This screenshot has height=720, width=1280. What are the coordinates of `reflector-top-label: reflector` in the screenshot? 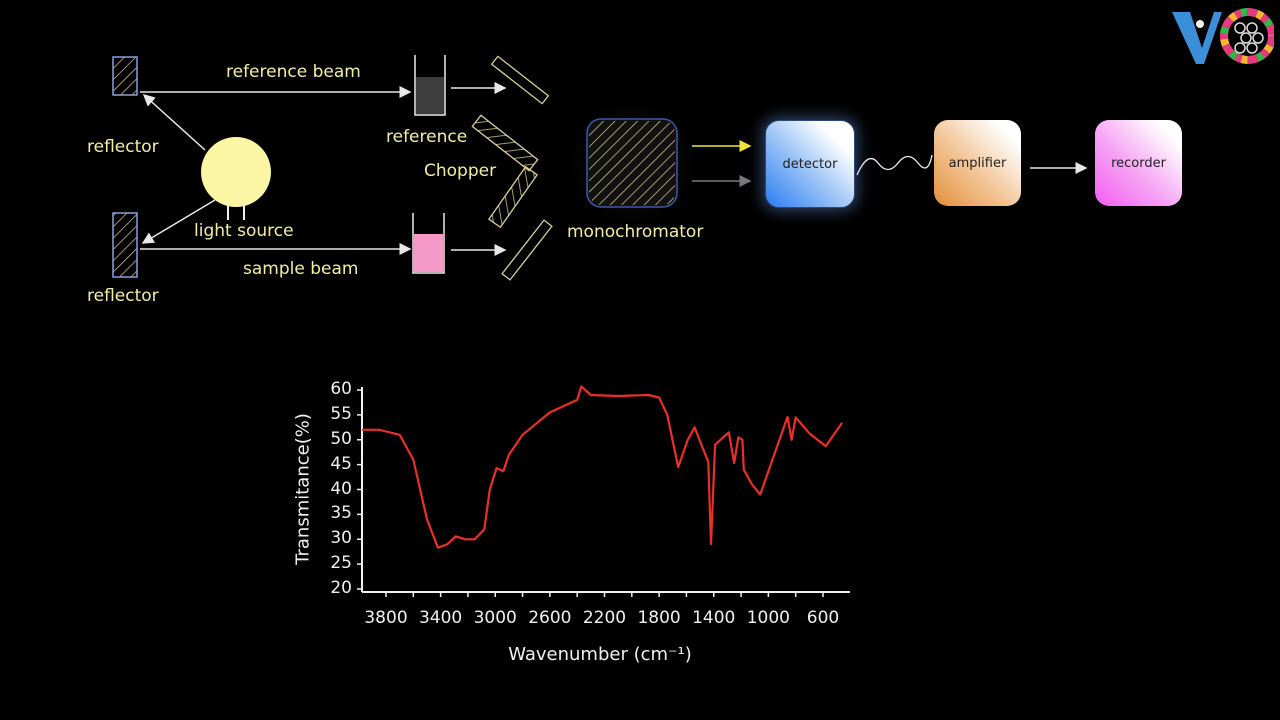 It's located at (123, 147).